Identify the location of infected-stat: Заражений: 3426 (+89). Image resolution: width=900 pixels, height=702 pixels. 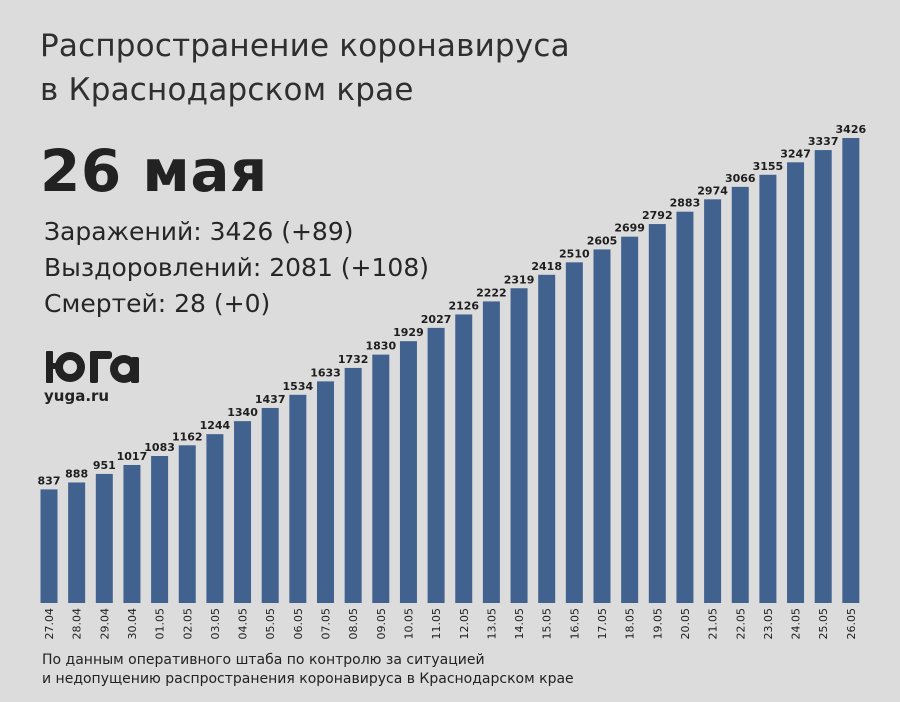
(199, 231).